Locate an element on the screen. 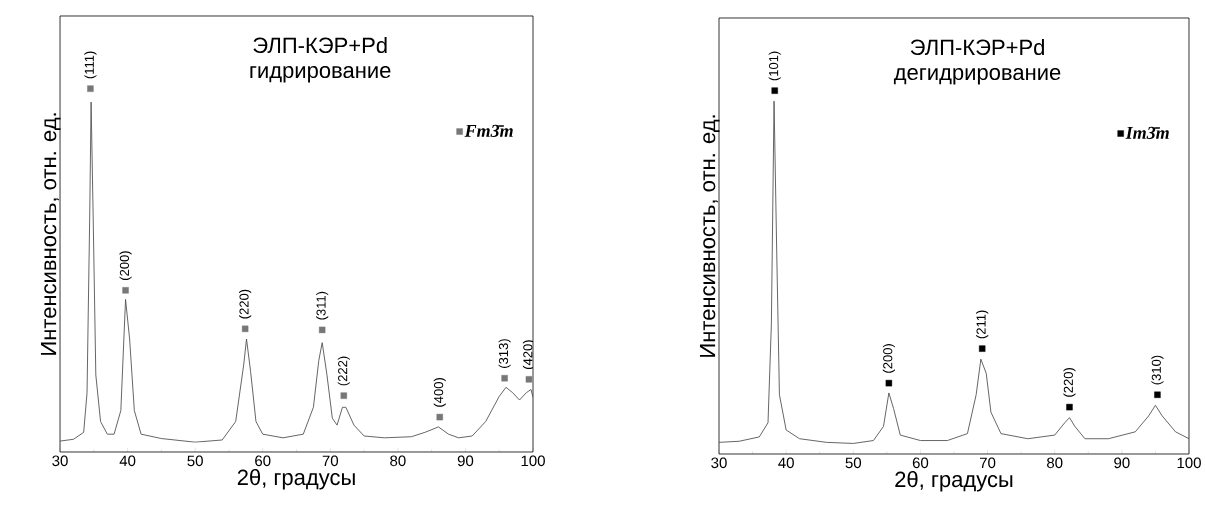 This screenshot has height=514, width=1205. annotation: (400) is located at coordinates (439, 392).